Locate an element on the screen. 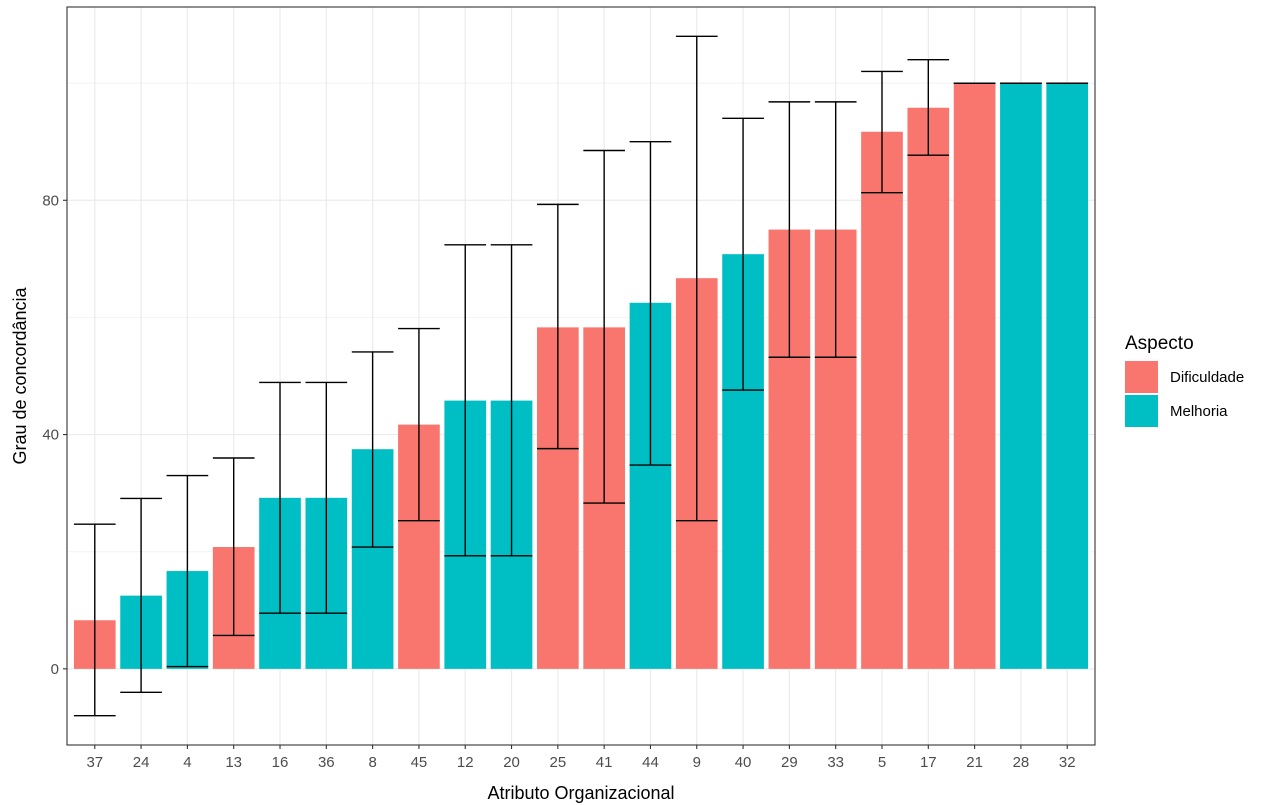 The width and height of the screenshot is (1275, 805). x-tick-label: 37 is located at coordinates (94, 762).